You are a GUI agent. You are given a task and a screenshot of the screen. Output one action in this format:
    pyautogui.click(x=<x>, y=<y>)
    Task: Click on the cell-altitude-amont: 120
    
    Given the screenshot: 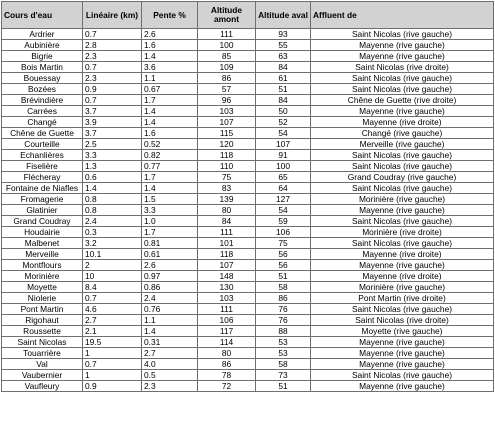 What is the action you would take?
    pyautogui.click(x=226, y=144)
    